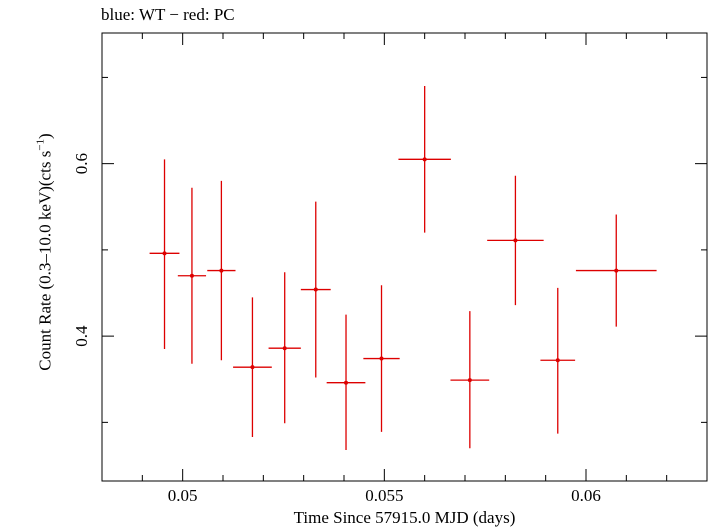  Describe the element at coordinates (384, 495) in the screenshot. I see `x-tick-label: 0.055` at that location.